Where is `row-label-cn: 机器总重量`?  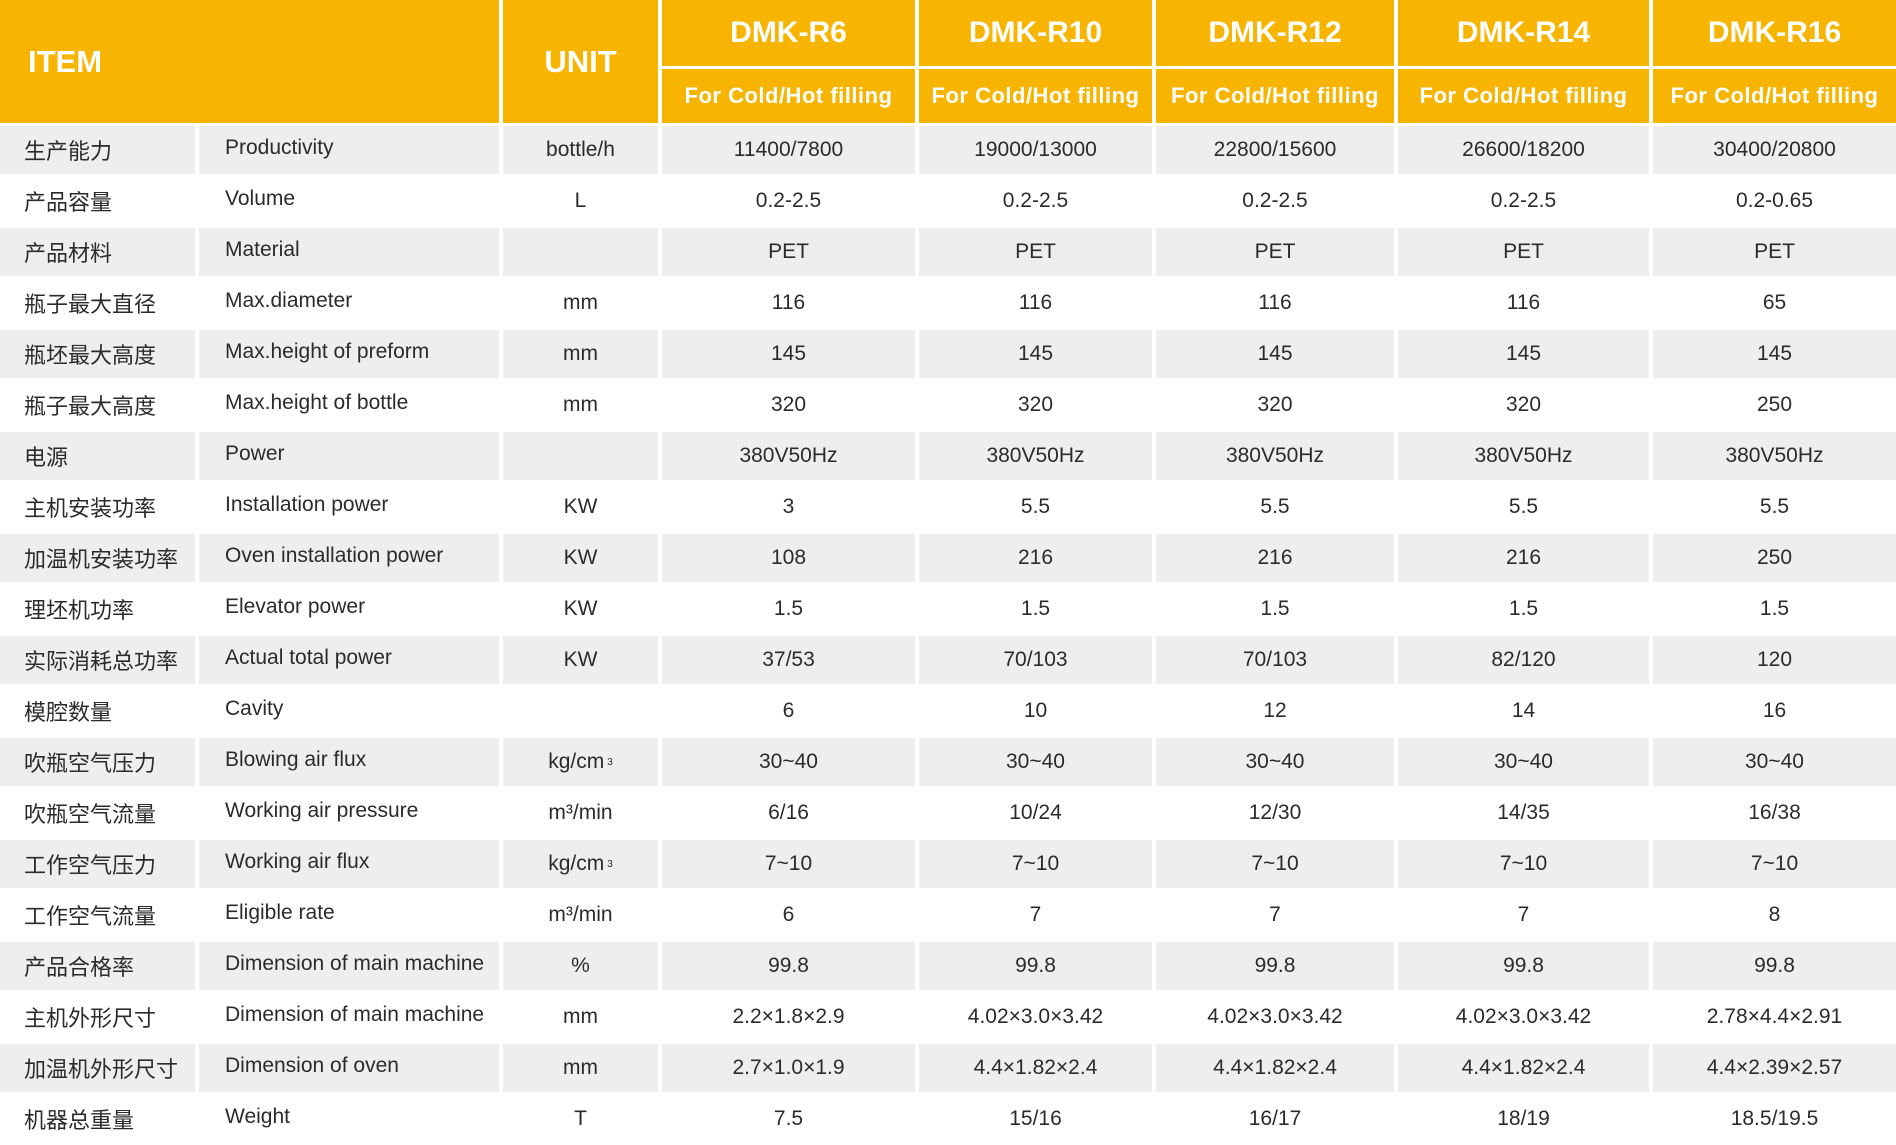 row-label-cn: 机器总重量 is located at coordinates (79, 1120).